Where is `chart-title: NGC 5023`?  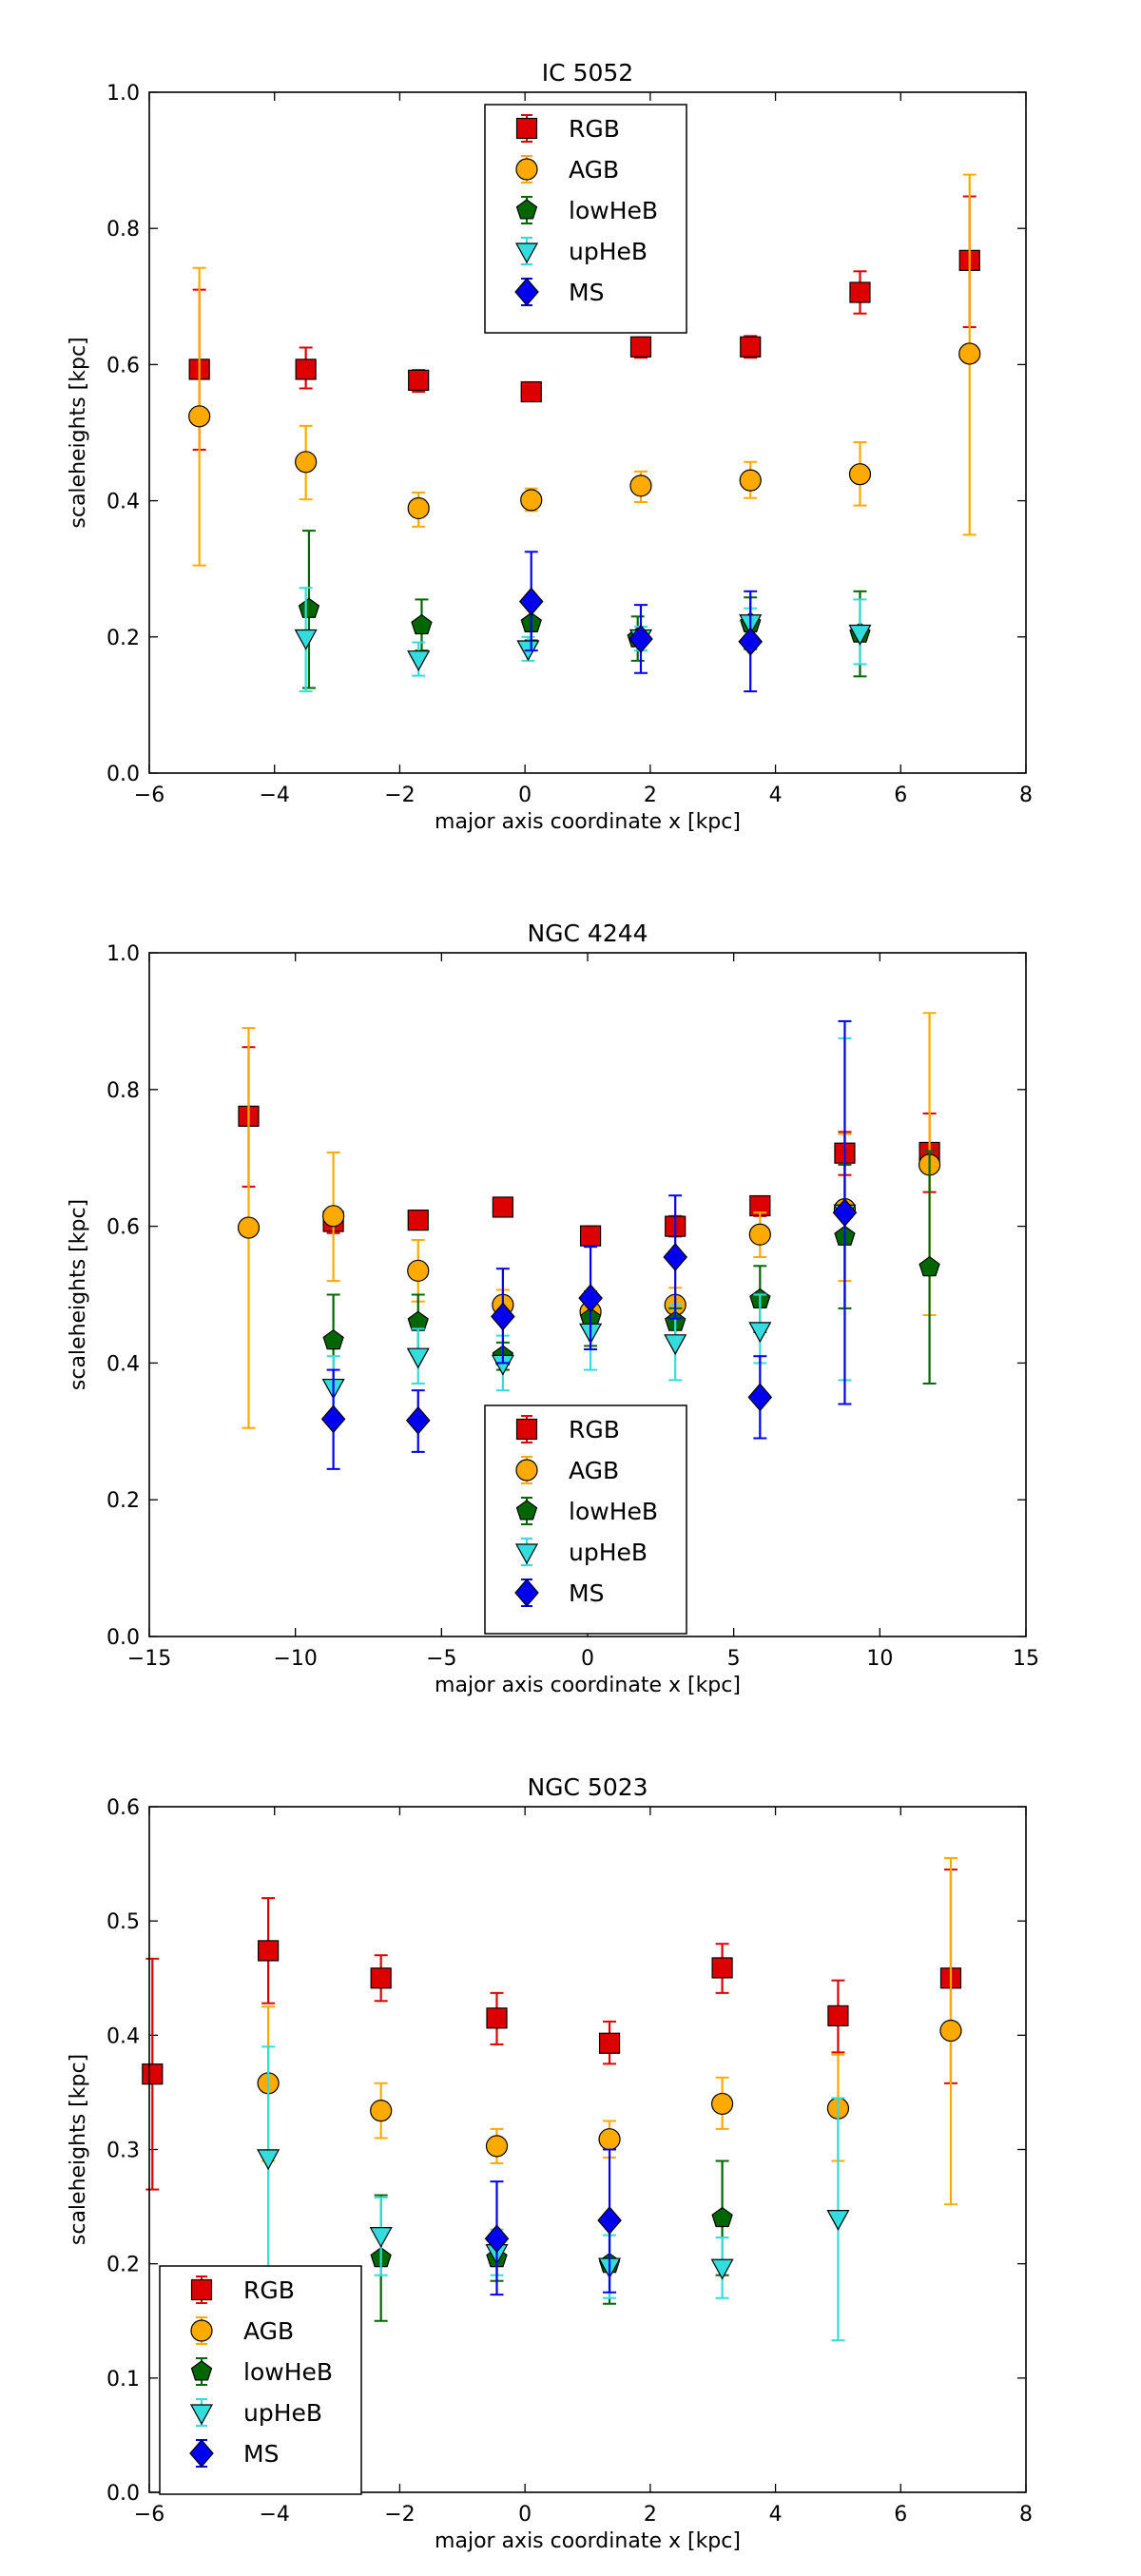 chart-title: NGC 5023 is located at coordinates (587, 1787).